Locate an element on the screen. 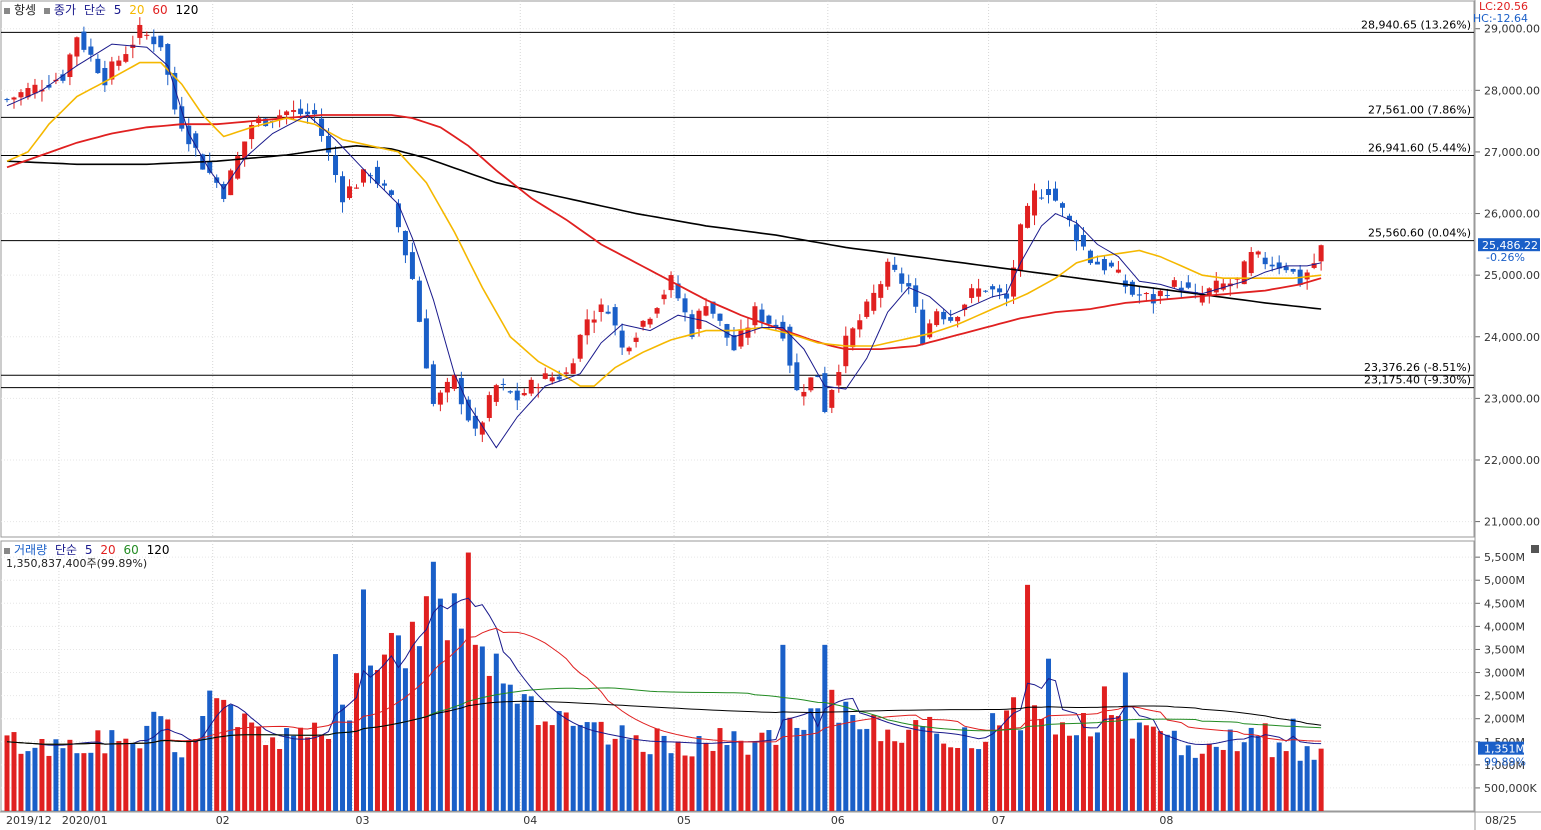 This screenshot has width=1541, height=830. vol-ma20-line is located at coordinates (664, 686).